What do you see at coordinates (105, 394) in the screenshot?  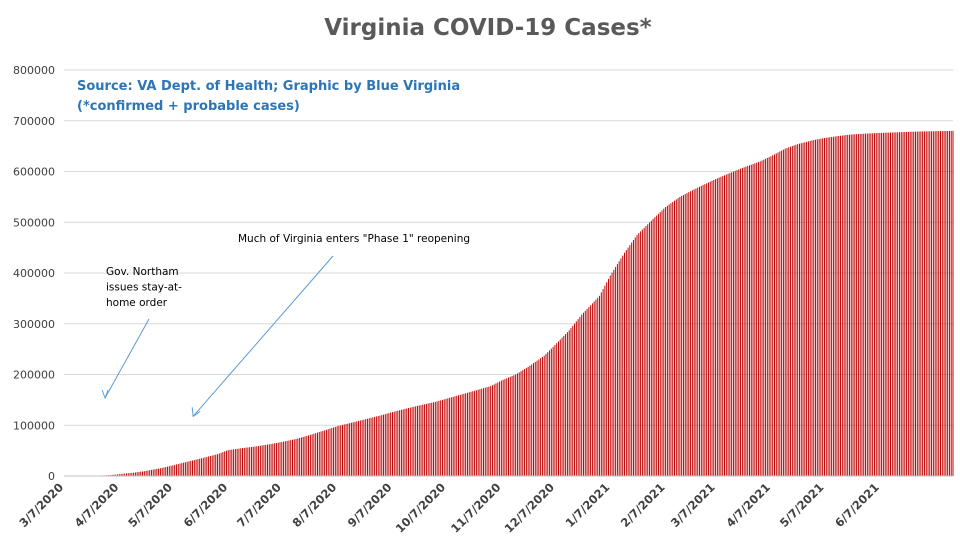 I see `arrowhead` at bounding box center [105, 394].